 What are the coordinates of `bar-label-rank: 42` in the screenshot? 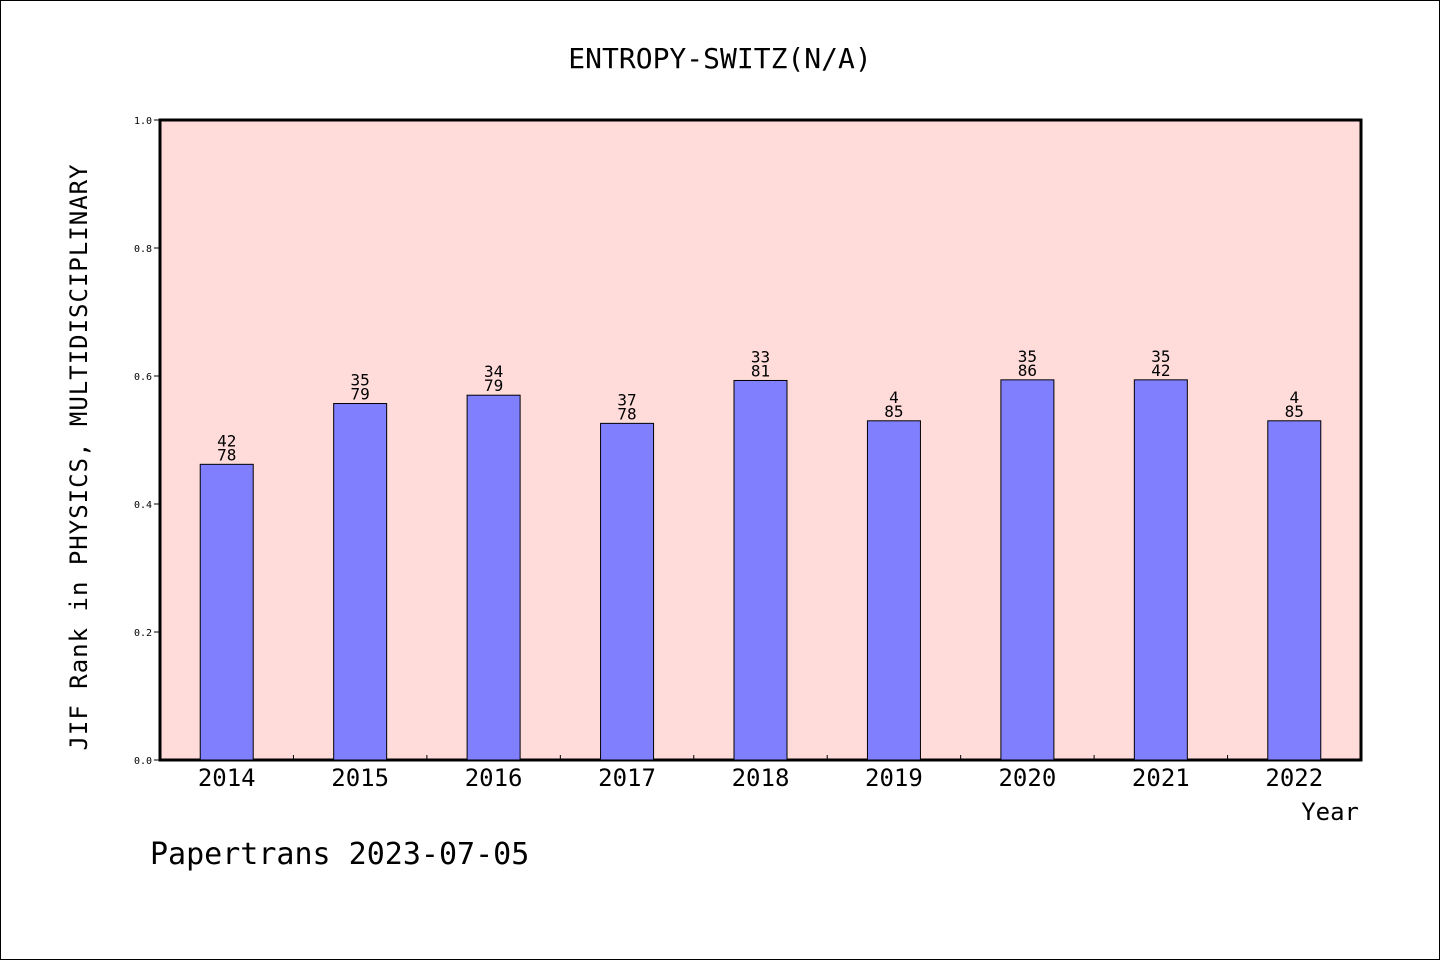 It's located at (226, 440).